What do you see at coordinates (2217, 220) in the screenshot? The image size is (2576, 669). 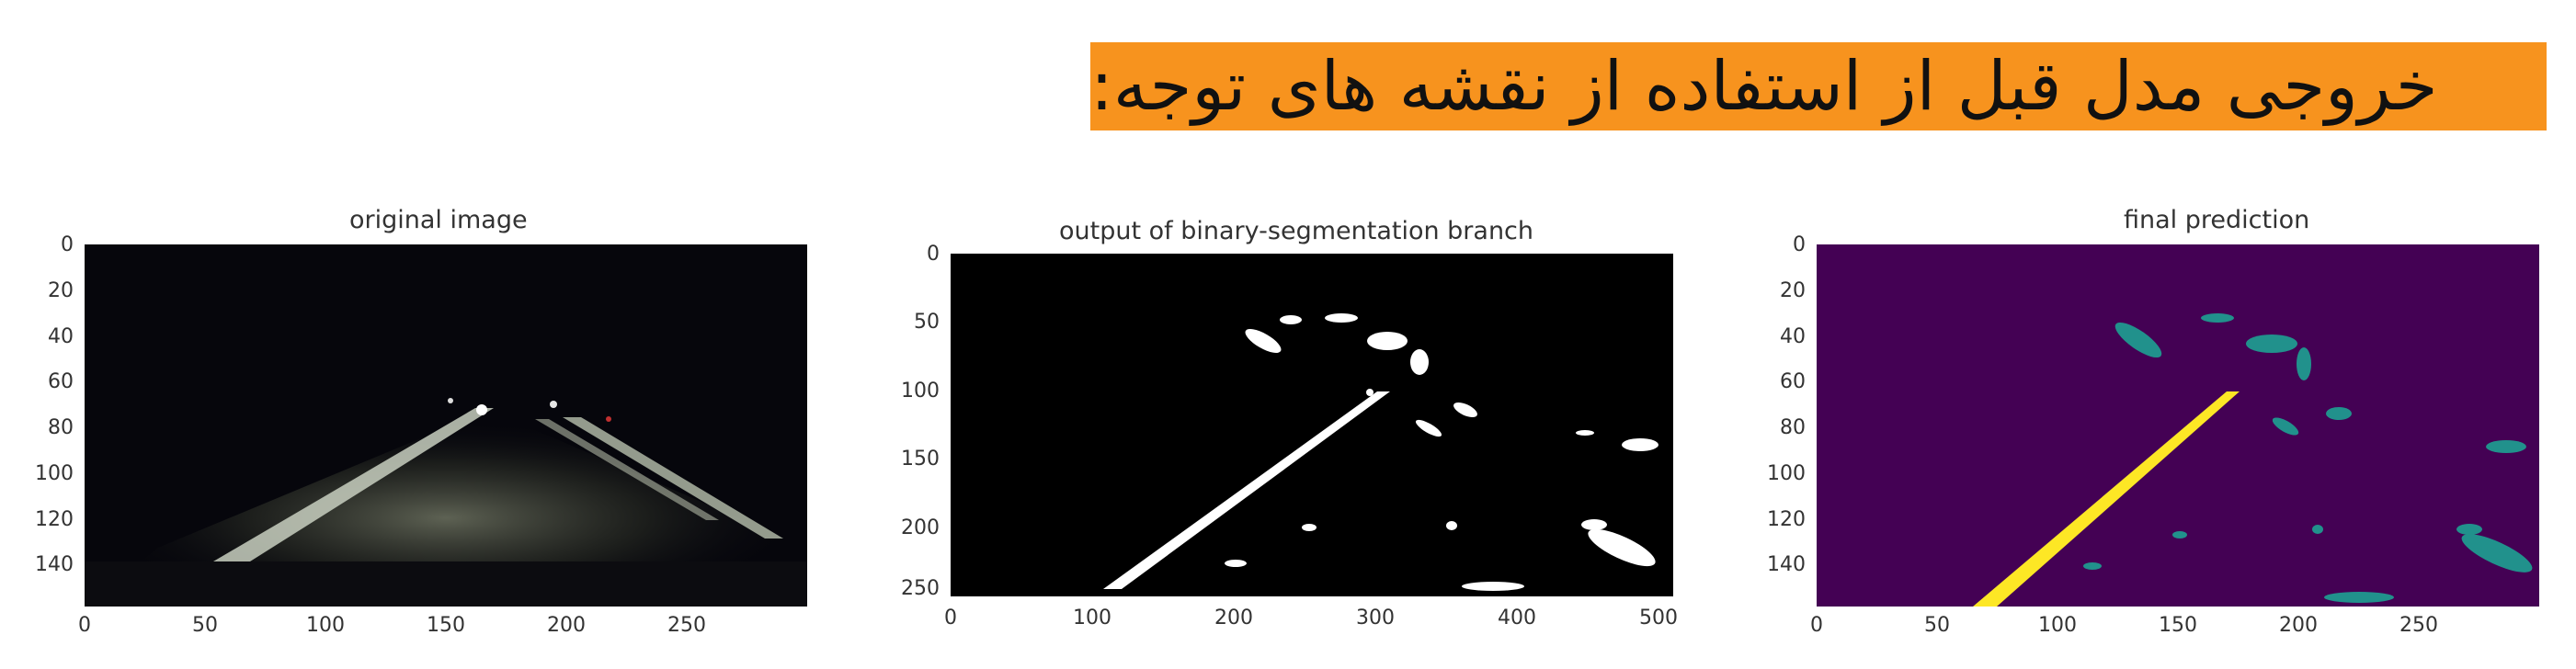 I see `panel-title: final prediction` at bounding box center [2217, 220].